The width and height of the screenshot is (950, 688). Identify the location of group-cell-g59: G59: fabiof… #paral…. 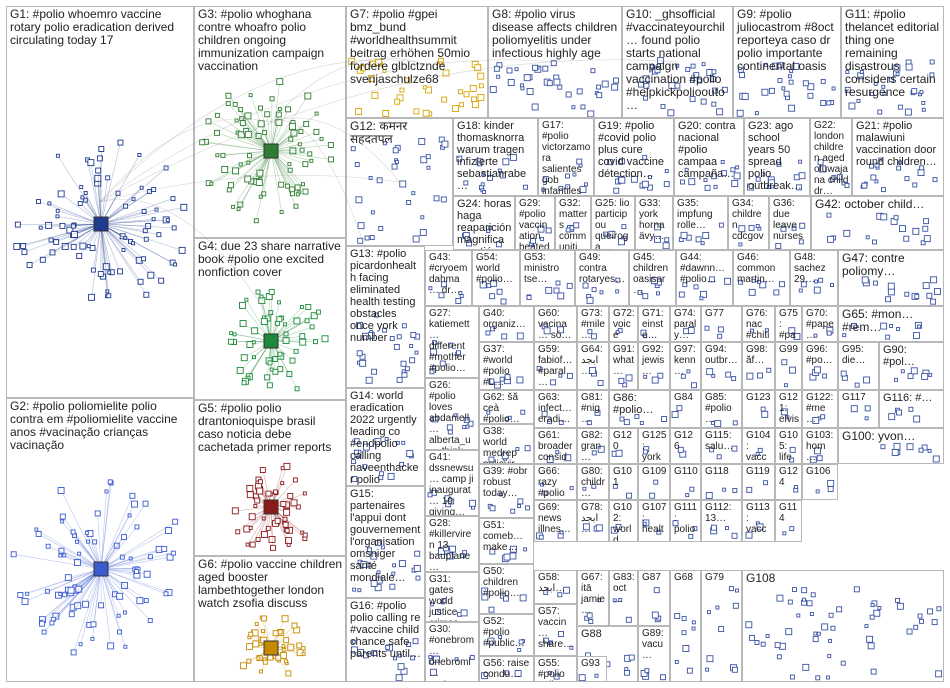
(555, 366).